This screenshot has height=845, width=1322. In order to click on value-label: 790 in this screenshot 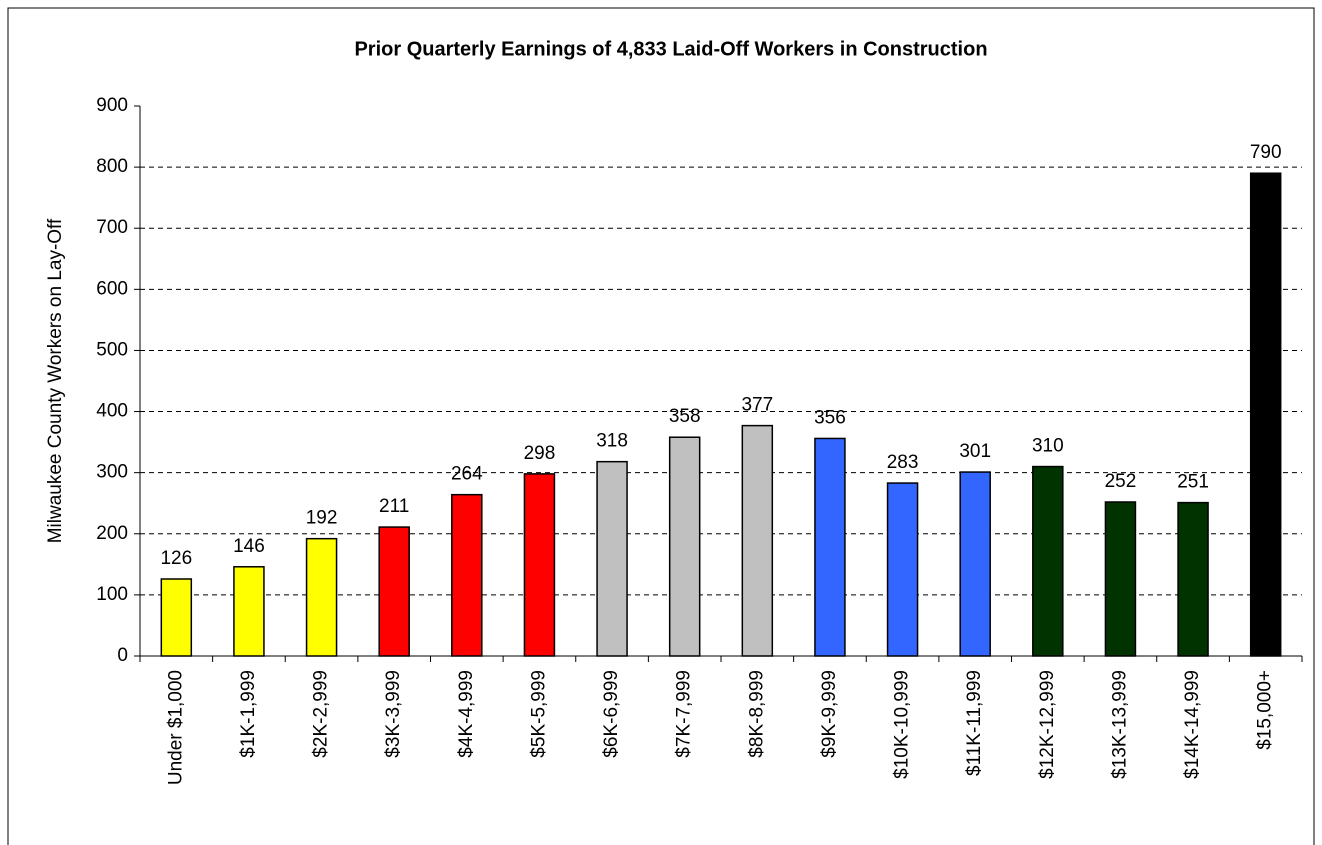, I will do `click(1266, 152)`.